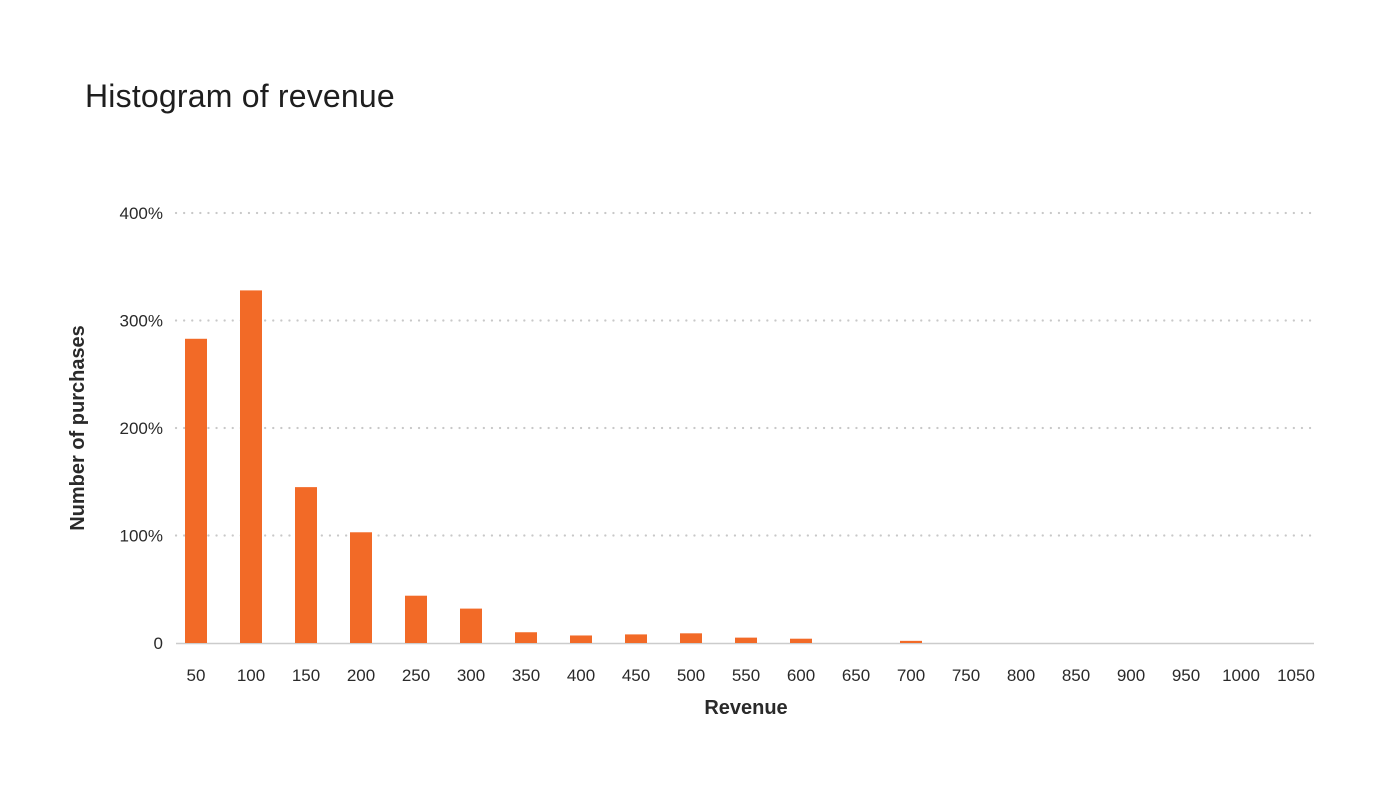 The image size is (1400, 800). Describe the element at coordinates (141, 536) in the screenshot. I see `y-tick-label: 100%` at that location.